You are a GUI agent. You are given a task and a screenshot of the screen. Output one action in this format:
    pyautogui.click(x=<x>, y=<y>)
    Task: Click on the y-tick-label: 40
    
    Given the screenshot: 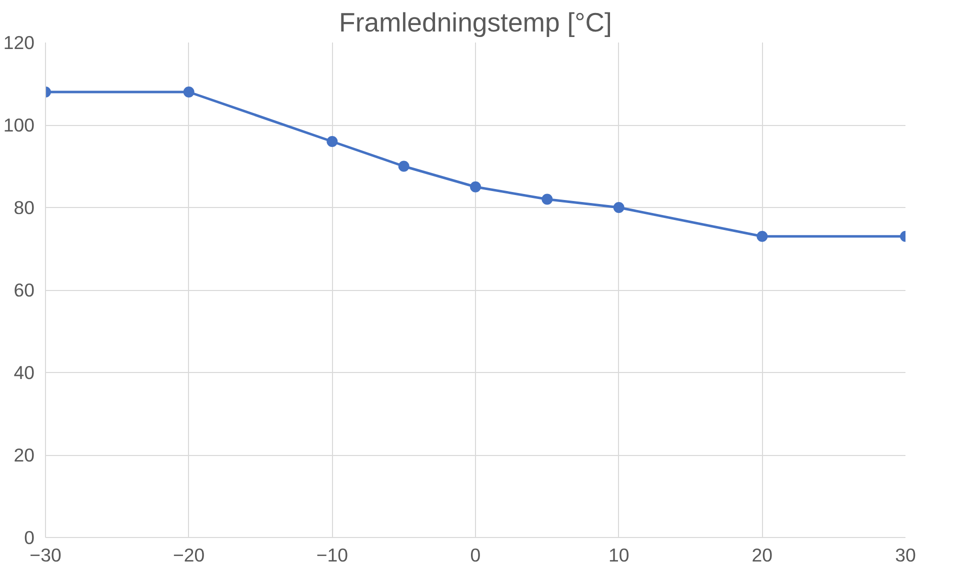 What is the action you would take?
    pyautogui.click(x=24, y=372)
    